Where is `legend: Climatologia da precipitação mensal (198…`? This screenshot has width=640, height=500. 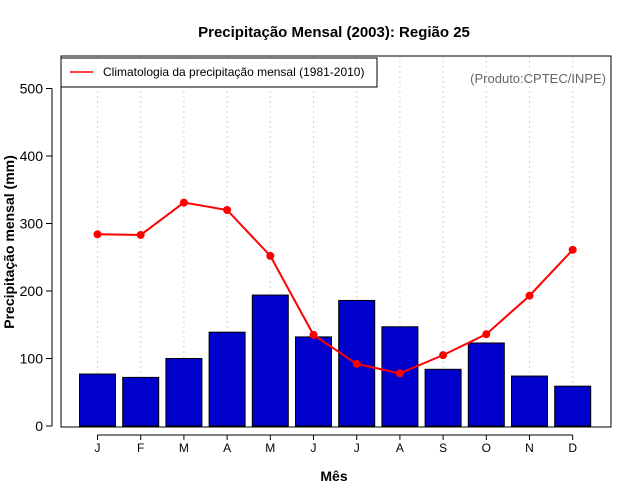
legend: Climatologia da precipitação mensal (198… is located at coordinates (219, 72).